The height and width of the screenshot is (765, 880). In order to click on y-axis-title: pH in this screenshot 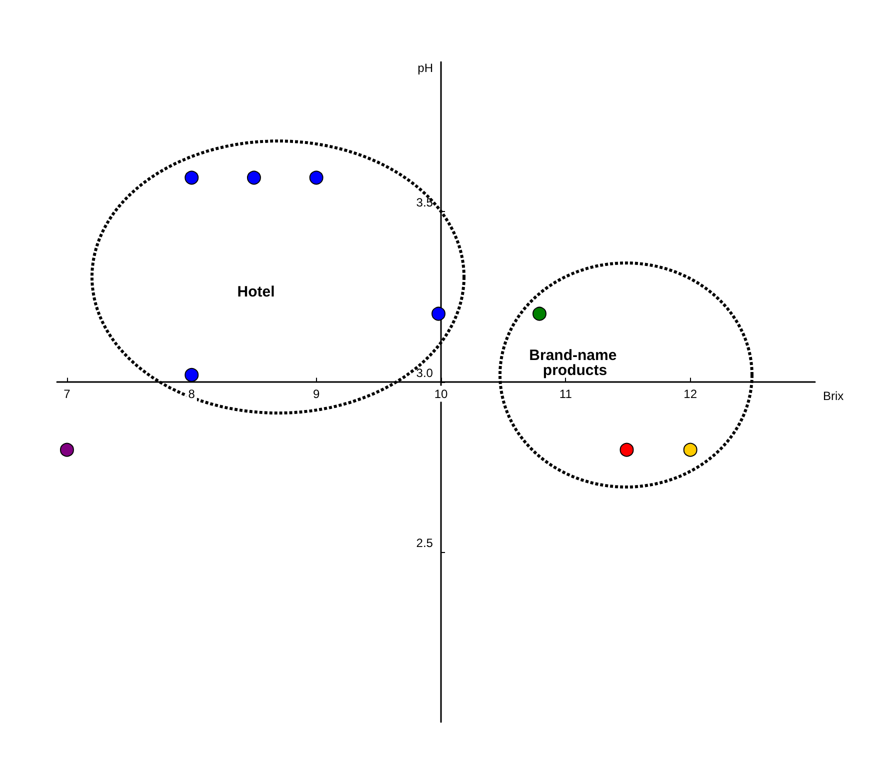, I will do `click(425, 68)`.